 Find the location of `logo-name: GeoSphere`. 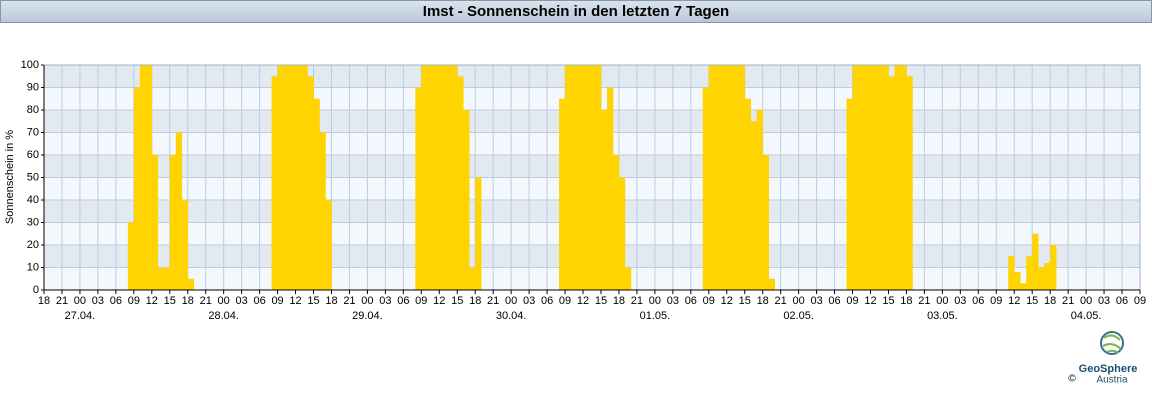

logo-name: GeoSphere is located at coordinates (1108, 369).